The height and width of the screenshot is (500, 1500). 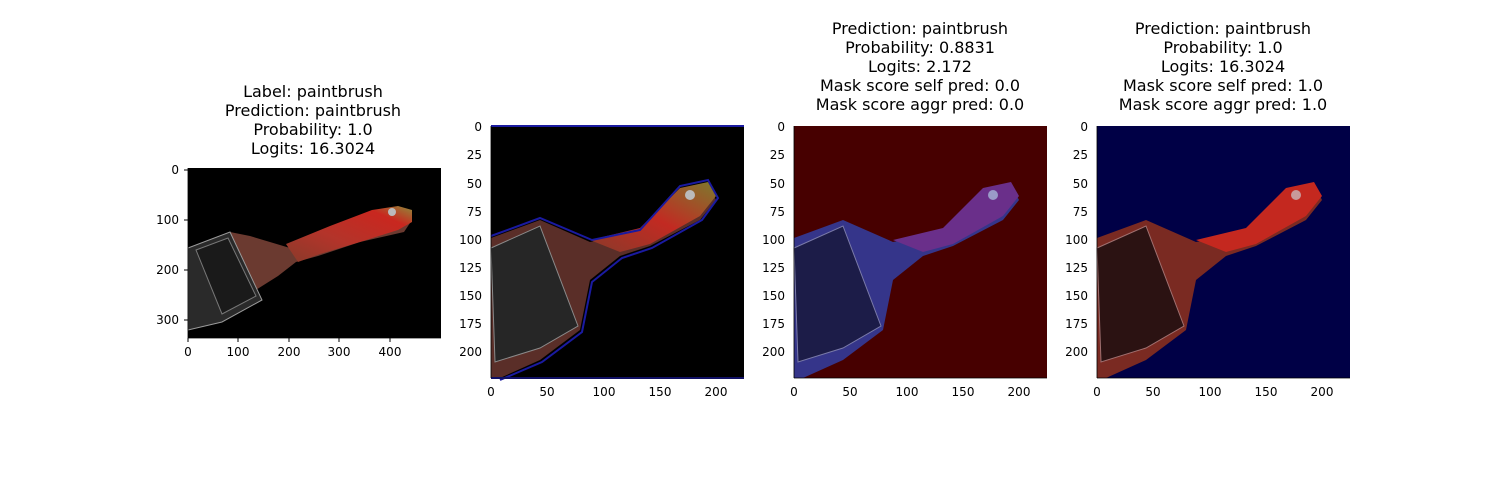 What do you see at coordinates (313, 148) in the screenshot?
I see `panel-1-title-line: Logits: 16.3024` at bounding box center [313, 148].